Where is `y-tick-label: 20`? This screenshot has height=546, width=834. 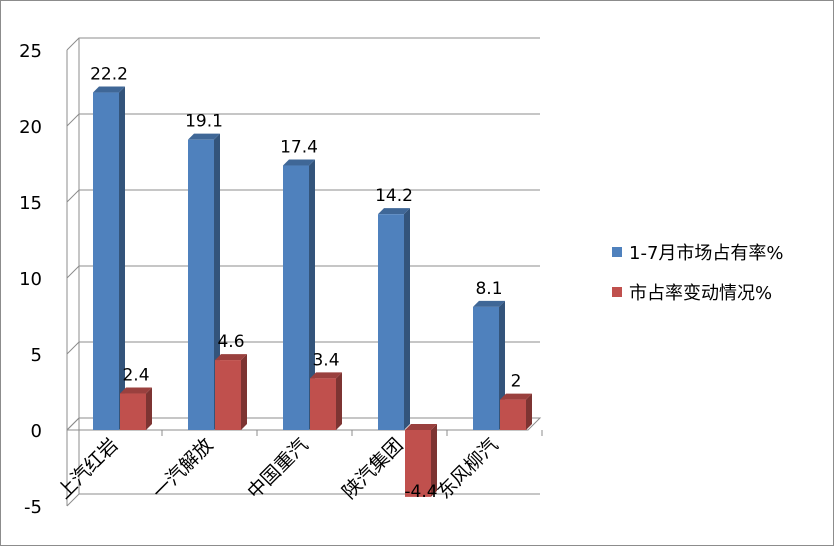
y-tick-label: 20 is located at coordinates (30, 127).